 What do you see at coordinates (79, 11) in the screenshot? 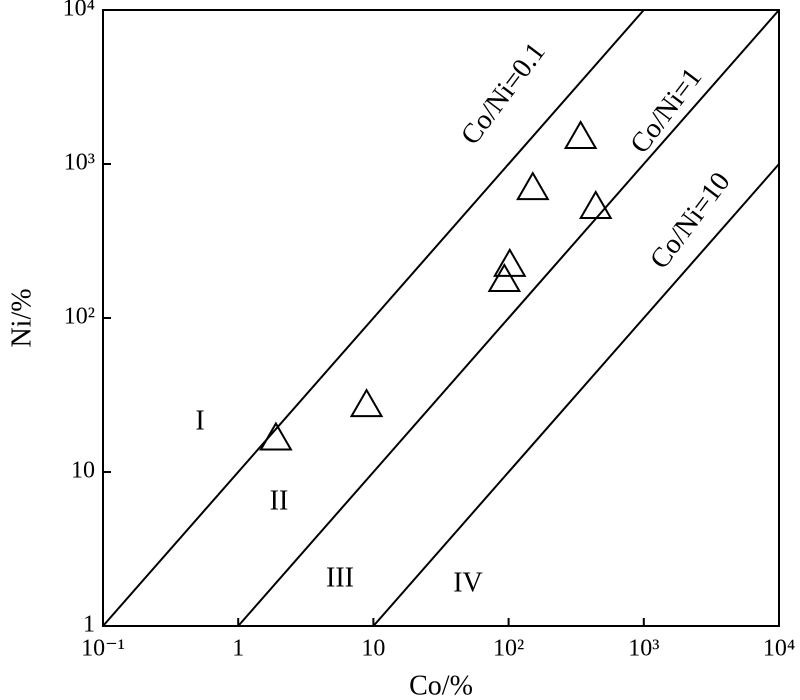
I see `y-tick-label: 10⁴` at bounding box center [79, 11].